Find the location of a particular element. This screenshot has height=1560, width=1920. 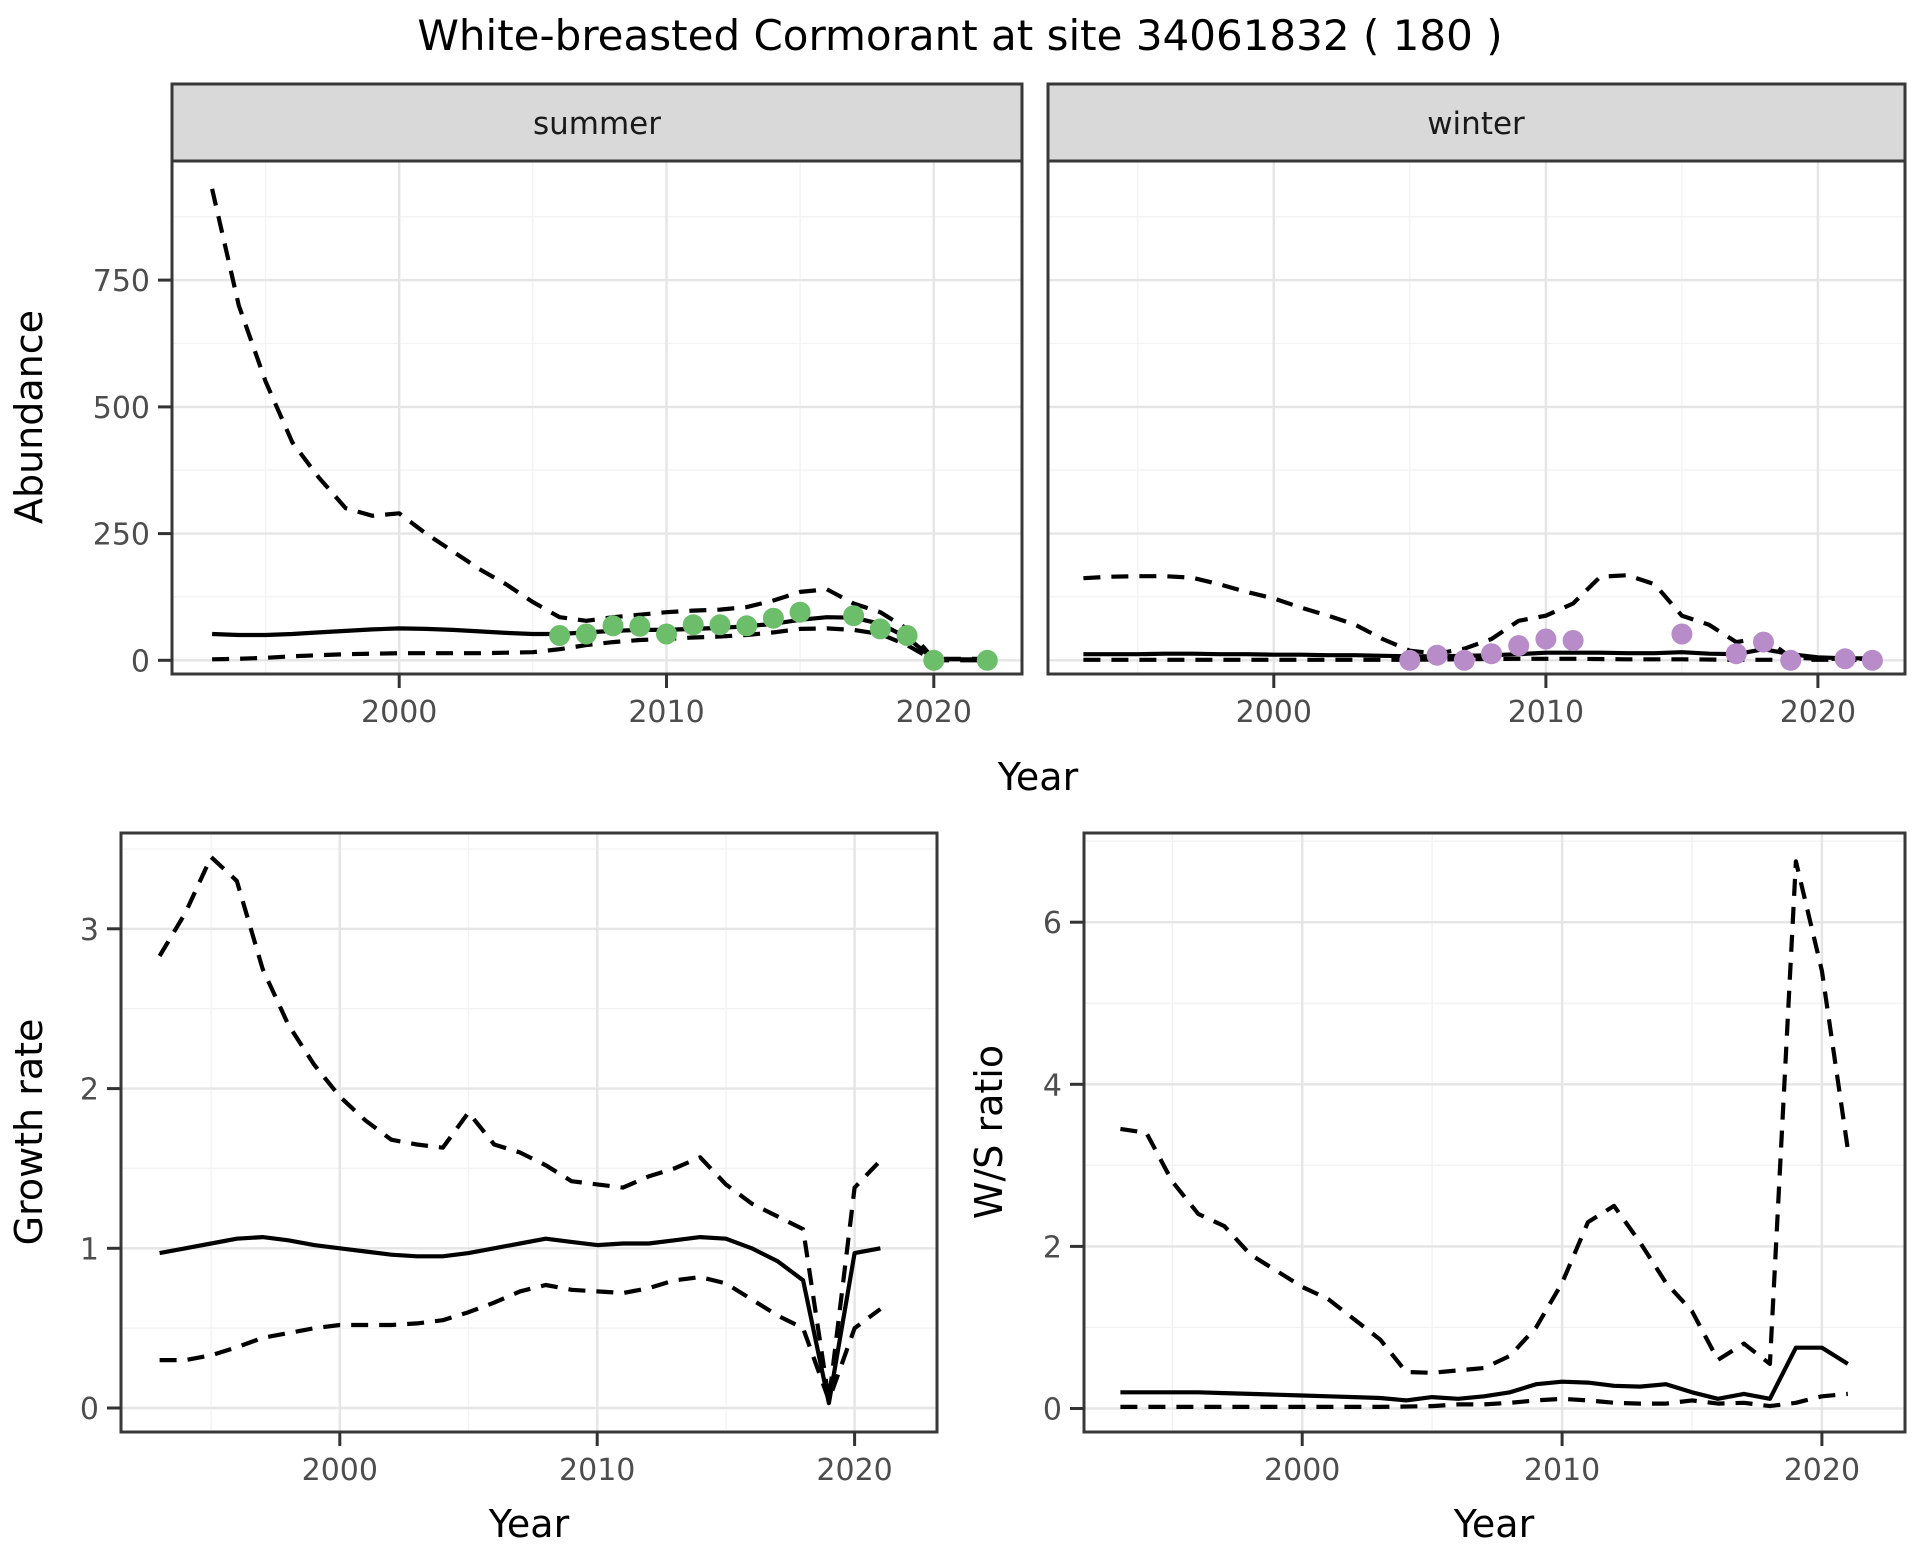

facet-strip-winter: winter is located at coordinates (1476, 122).